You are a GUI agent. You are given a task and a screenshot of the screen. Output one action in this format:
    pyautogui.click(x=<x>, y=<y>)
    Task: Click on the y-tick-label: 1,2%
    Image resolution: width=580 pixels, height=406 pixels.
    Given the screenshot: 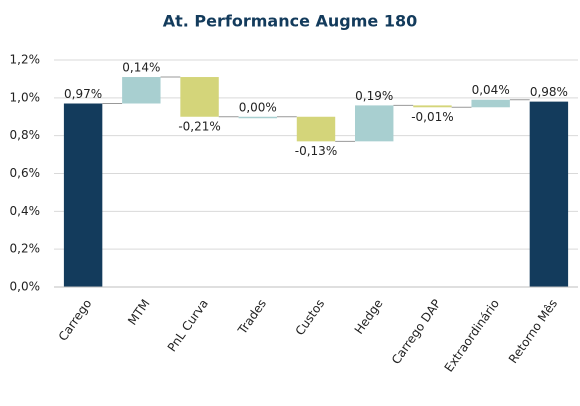 What is the action you would take?
    pyautogui.click(x=25, y=60)
    